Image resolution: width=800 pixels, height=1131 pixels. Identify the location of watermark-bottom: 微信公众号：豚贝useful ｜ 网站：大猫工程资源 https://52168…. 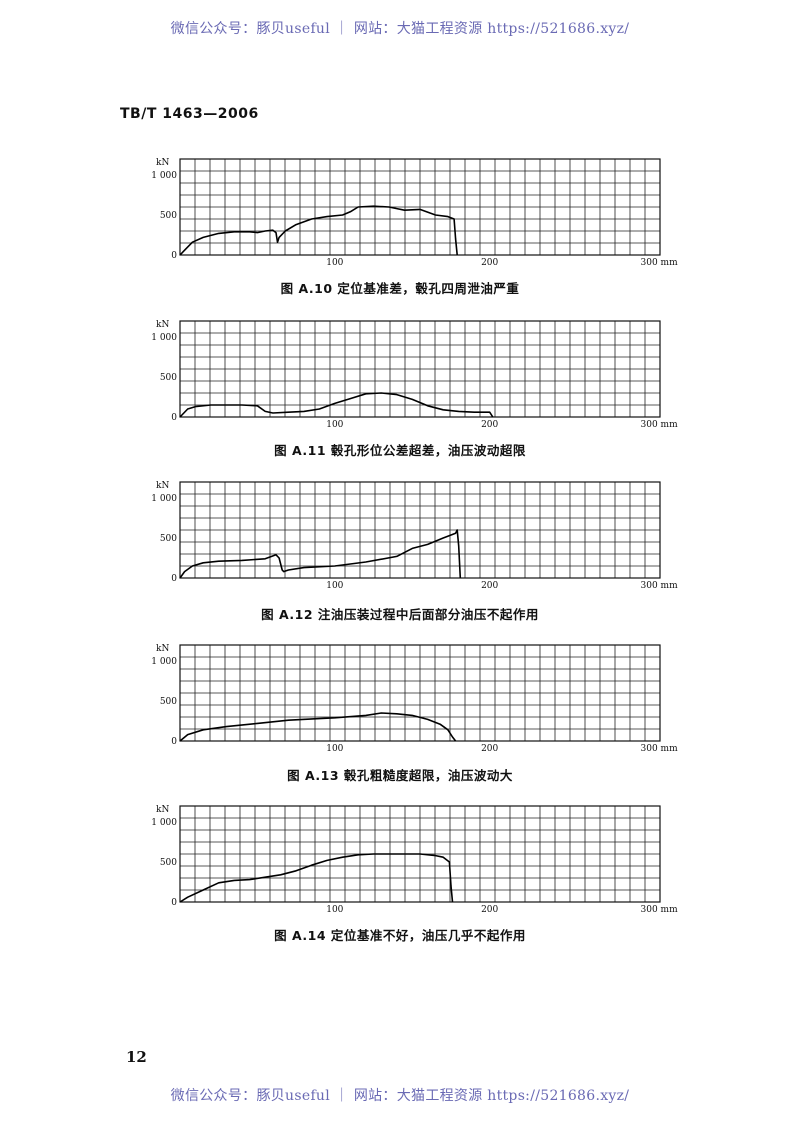
(400, 1096).